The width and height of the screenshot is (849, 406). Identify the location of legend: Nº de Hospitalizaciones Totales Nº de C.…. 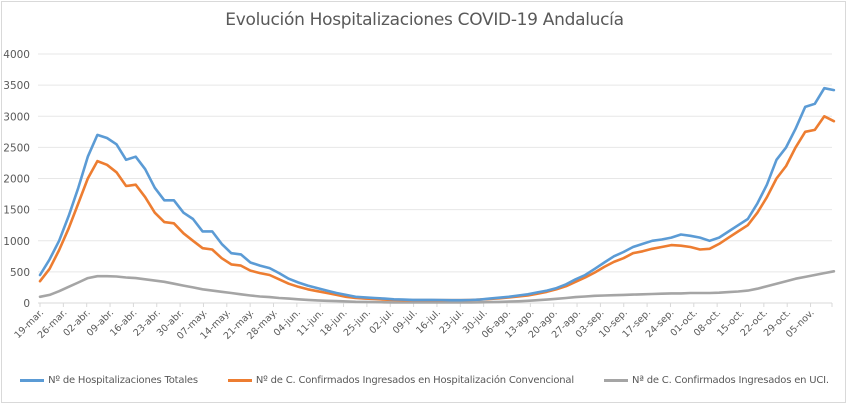
(424, 380).